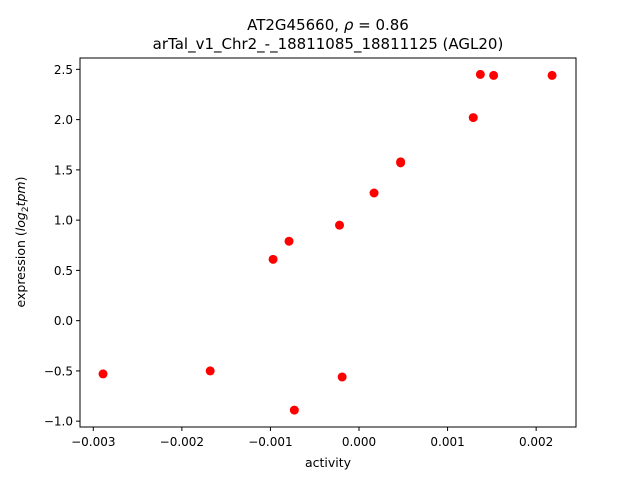  What do you see at coordinates (359, 442) in the screenshot?
I see `x-tick-label: 0.000` at bounding box center [359, 442].